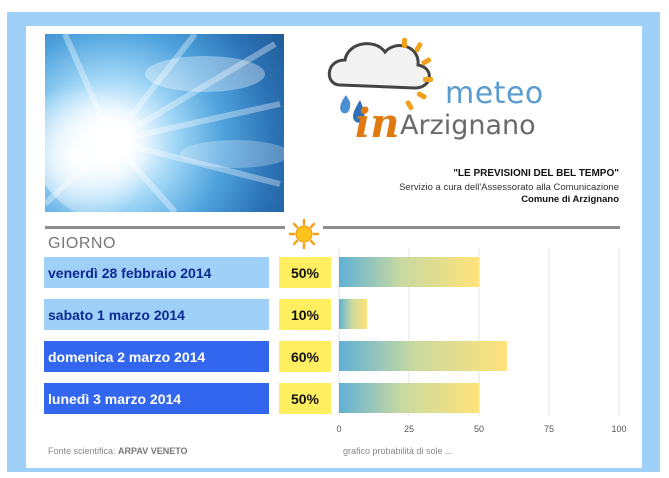  Describe the element at coordinates (305, 314) in the screenshot. I see `sun-probability: 10%` at that location.